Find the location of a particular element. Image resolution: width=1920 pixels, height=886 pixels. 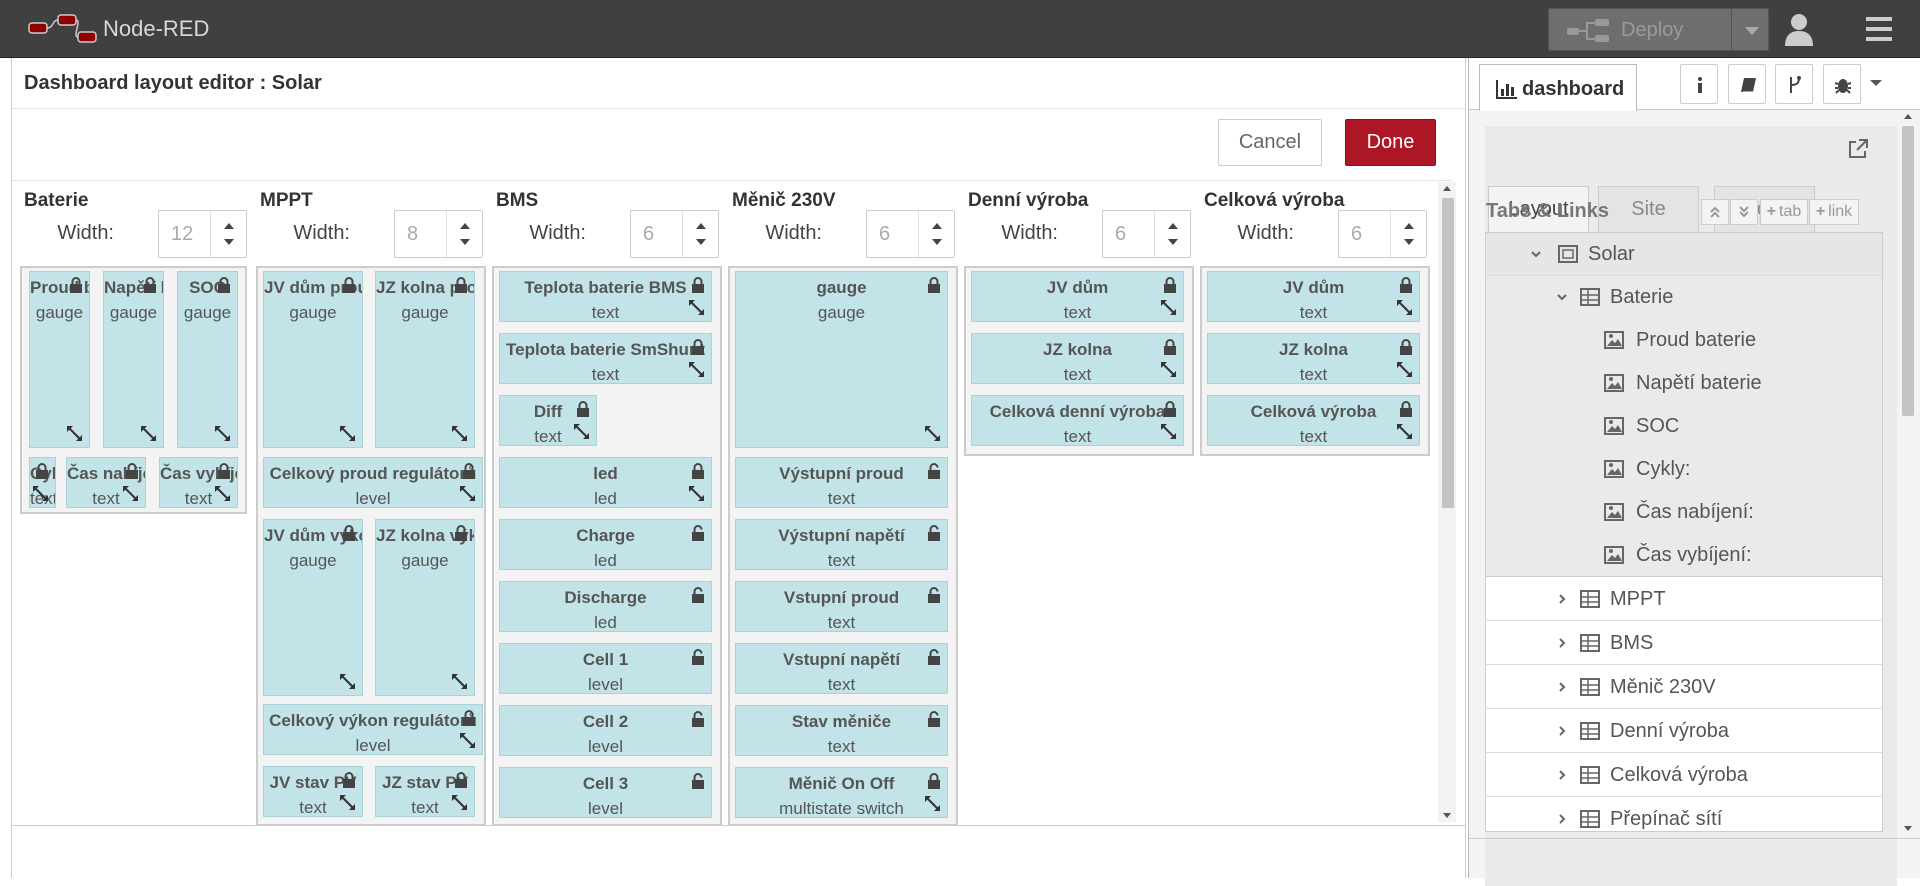

sidebar-scrollbar is located at coordinates (1908, 472).